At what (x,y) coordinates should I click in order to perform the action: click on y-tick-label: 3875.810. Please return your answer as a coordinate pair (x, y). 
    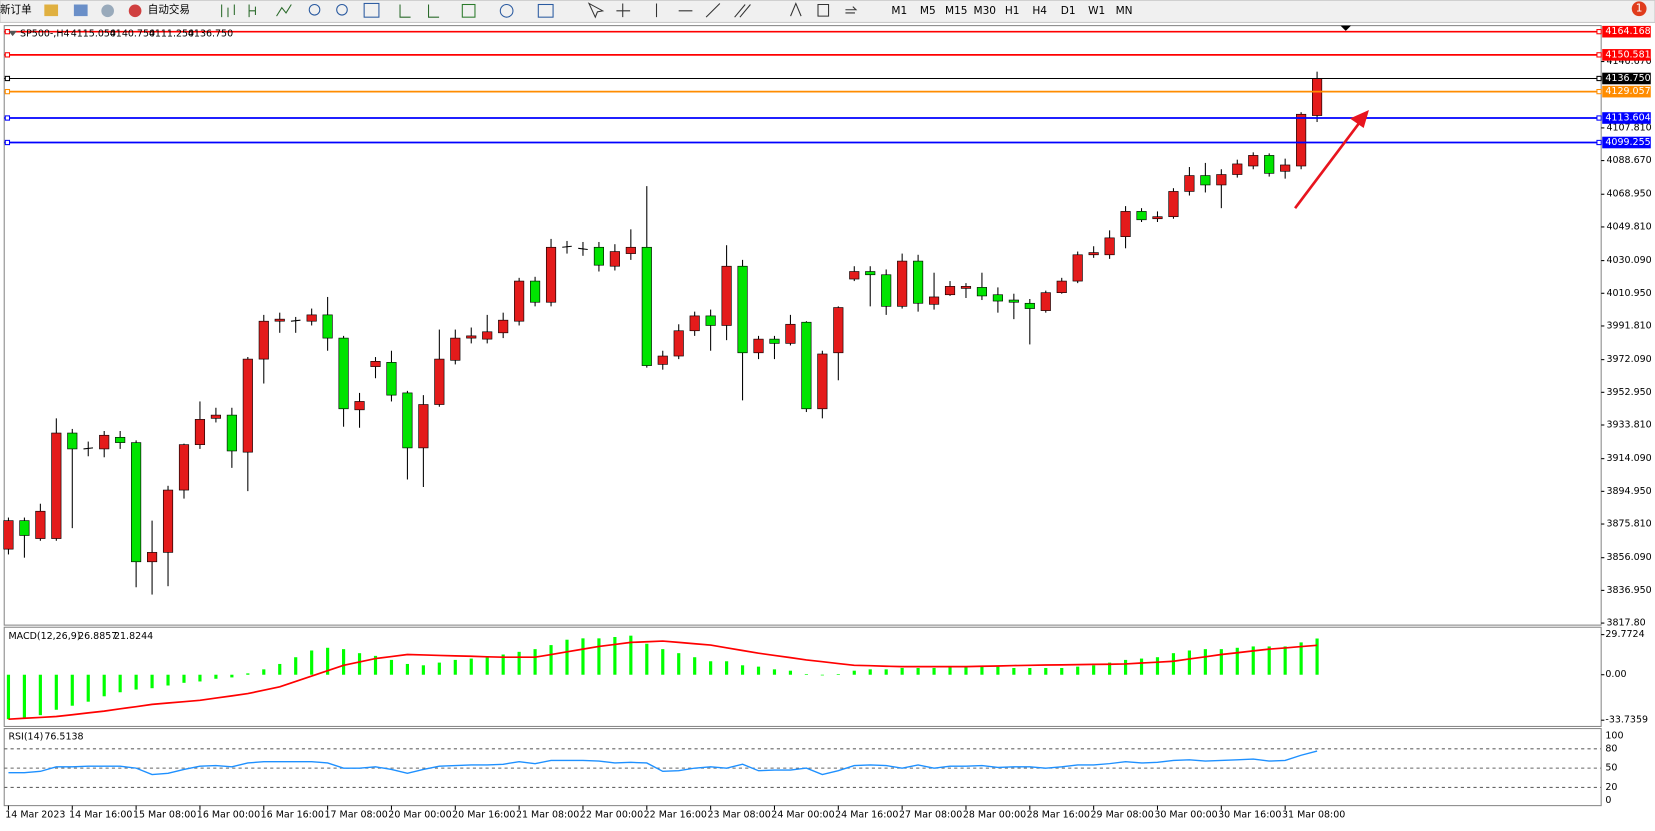
    Looking at the image, I should click on (1628, 524).